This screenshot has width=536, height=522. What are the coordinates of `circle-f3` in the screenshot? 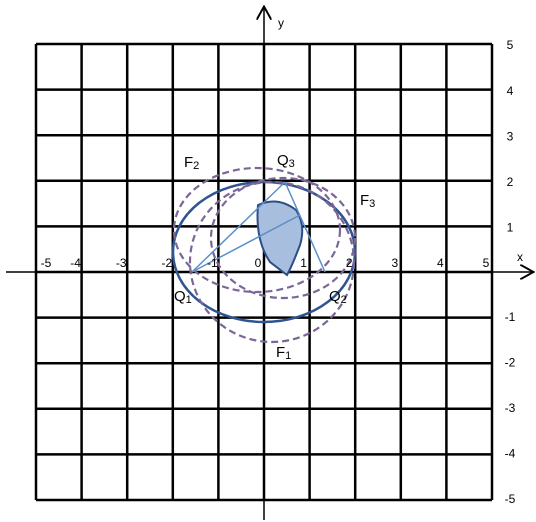 It's located at (283, 238).